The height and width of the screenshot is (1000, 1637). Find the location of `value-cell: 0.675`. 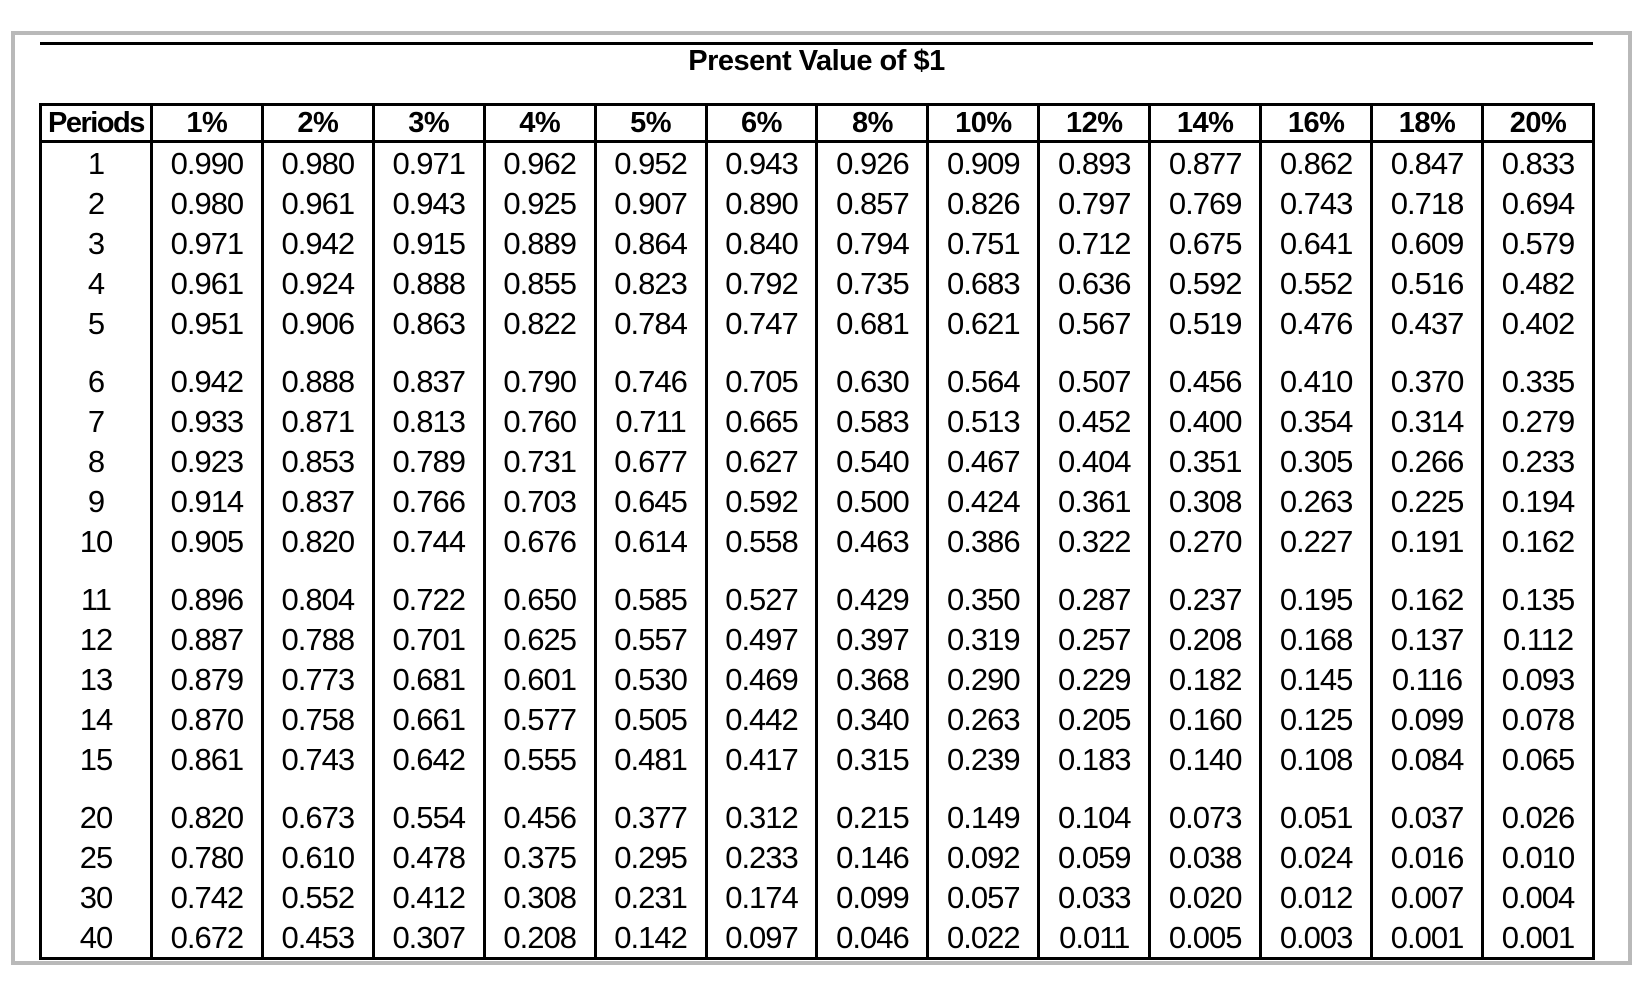

value-cell: 0.675 is located at coordinates (1205, 243).